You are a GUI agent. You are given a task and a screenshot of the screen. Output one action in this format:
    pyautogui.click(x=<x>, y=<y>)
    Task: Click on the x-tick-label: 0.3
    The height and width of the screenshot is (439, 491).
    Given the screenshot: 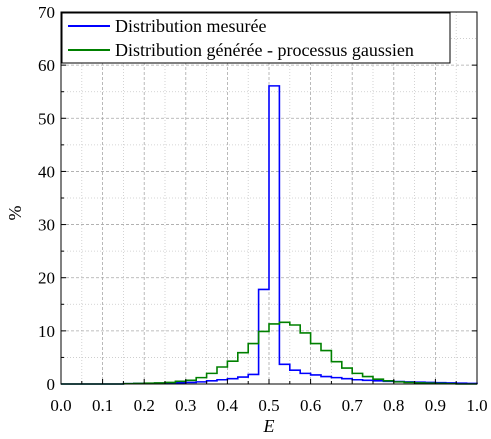 What is the action you would take?
    pyautogui.click(x=185, y=405)
    